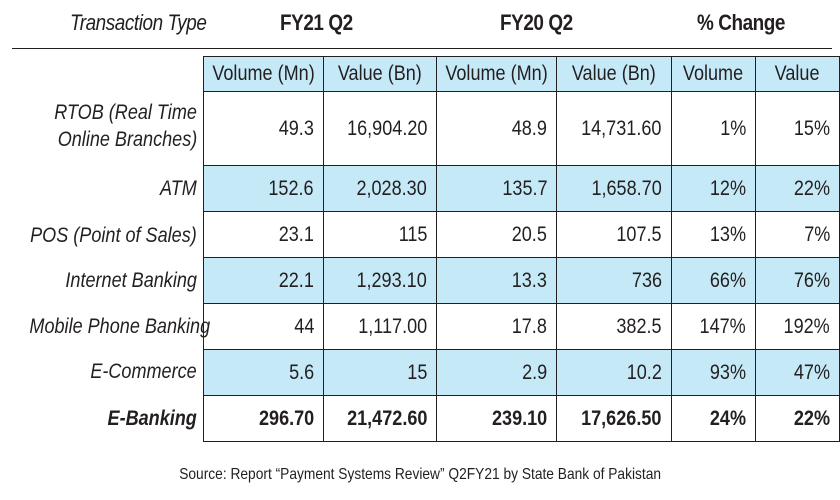  What do you see at coordinates (422, 48) in the screenshot?
I see `header-rule` at bounding box center [422, 48].